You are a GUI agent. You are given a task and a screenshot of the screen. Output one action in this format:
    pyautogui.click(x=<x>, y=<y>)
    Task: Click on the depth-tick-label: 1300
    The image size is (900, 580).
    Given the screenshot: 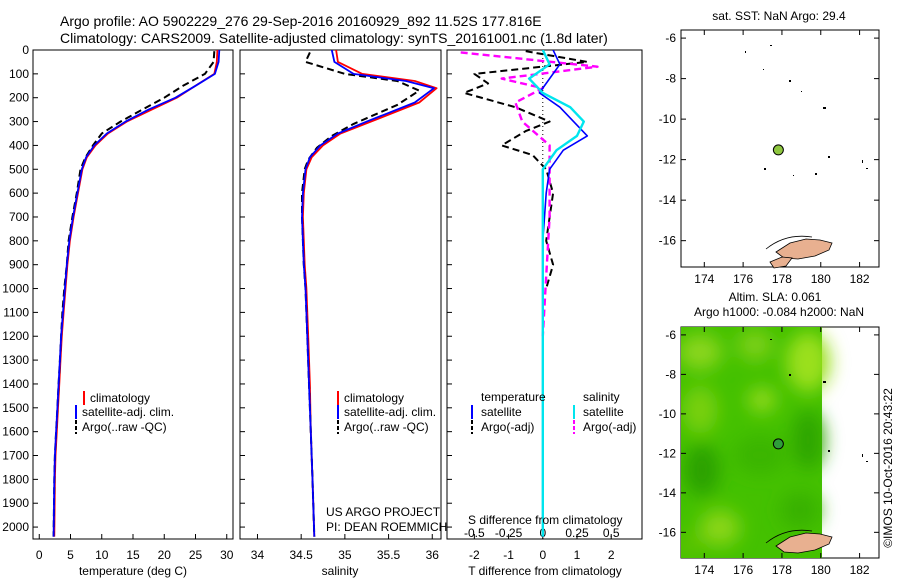 What is the action you would take?
    pyautogui.click(x=15, y=360)
    